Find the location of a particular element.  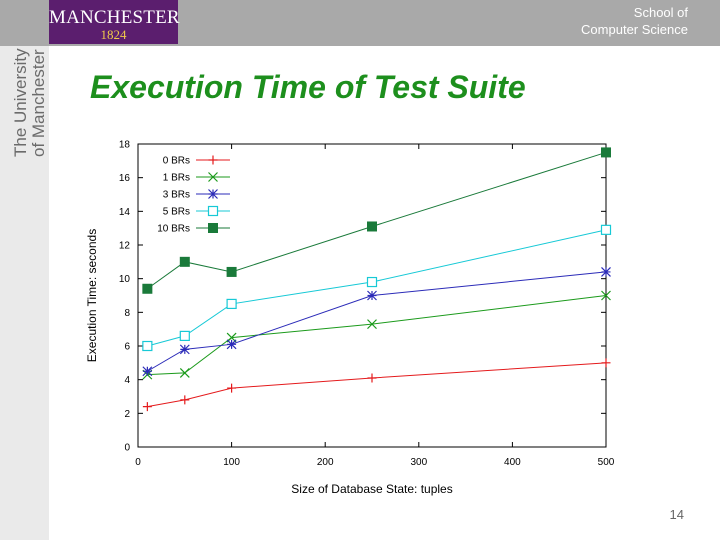

legend-label-1: 1 BRs is located at coordinates (176, 178).